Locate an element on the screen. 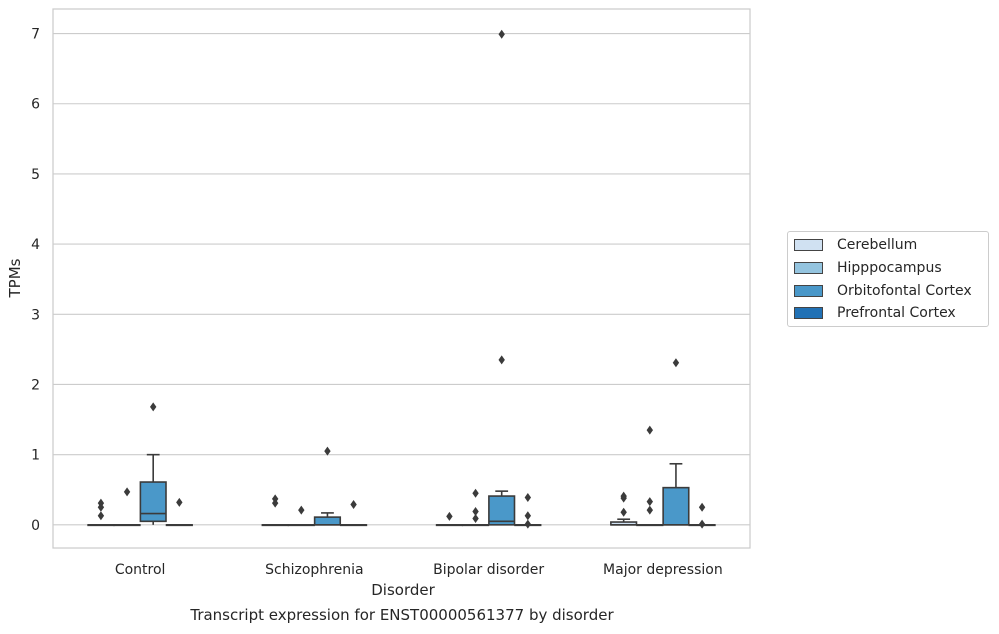  x-tick-label: Schizophrenia is located at coordinates (314, 570).